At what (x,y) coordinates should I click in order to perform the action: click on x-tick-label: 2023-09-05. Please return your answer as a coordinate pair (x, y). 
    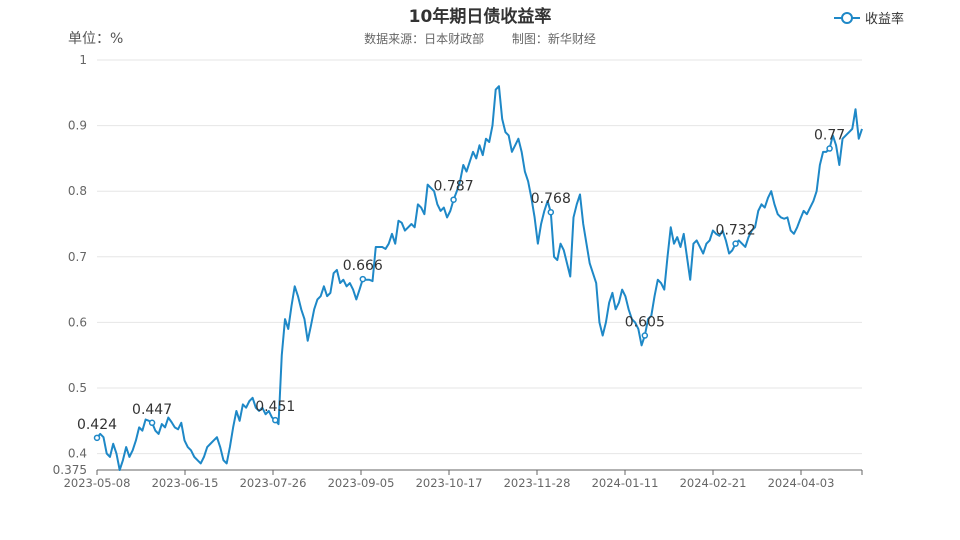
    Looking at the image, I should click on (361, 483).